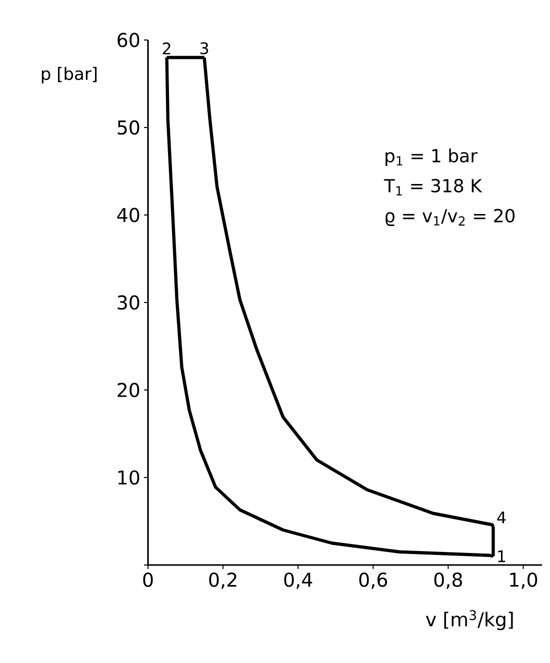 The width and height of the screenshot is (550, 663). I want to click on y-tick-label: 60, so click(129, 40).